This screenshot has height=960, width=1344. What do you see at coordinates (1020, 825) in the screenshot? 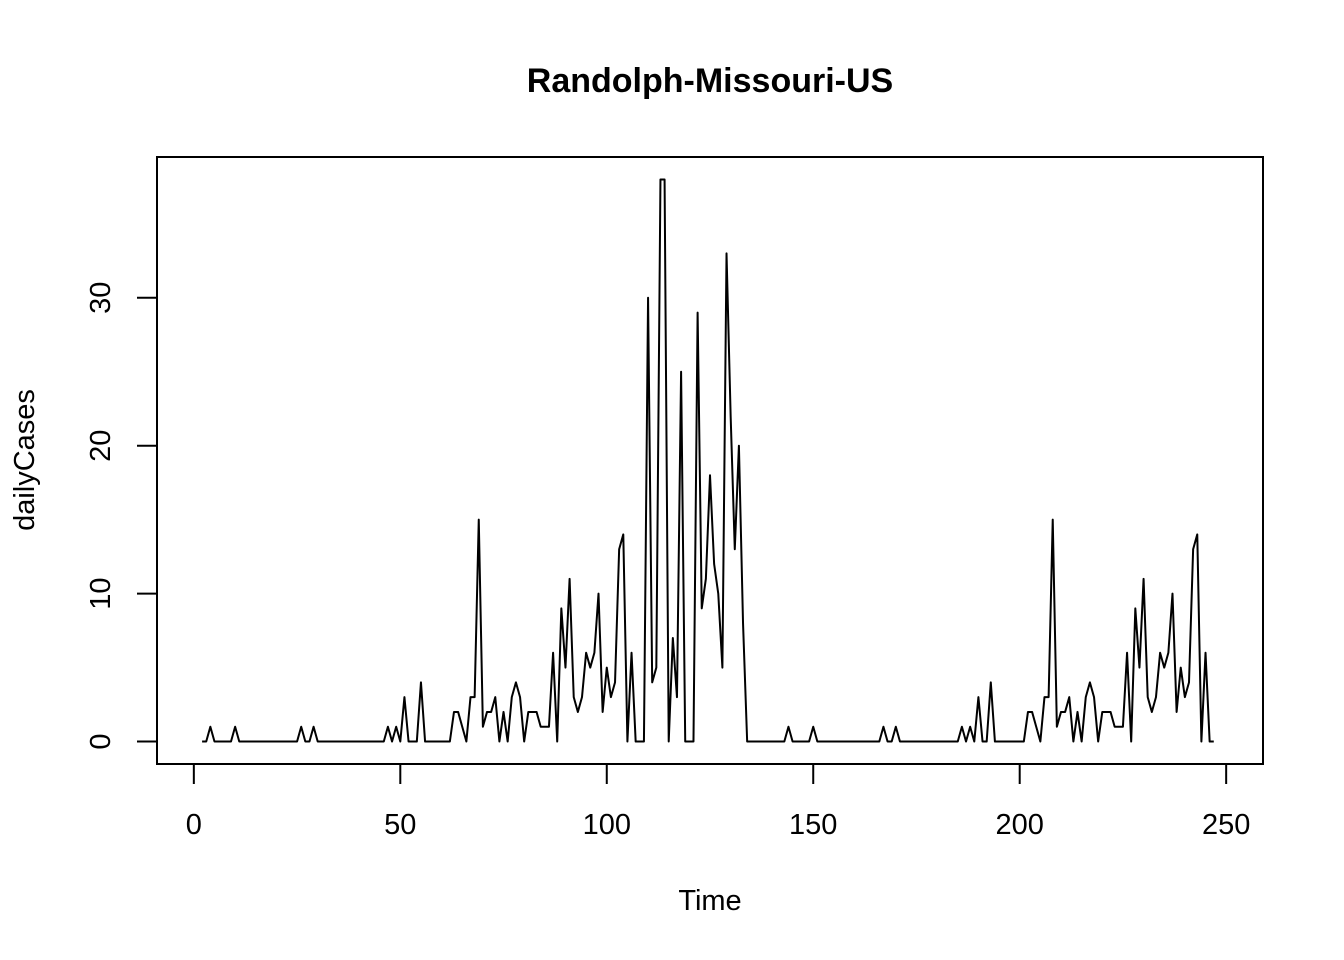
I see `x-tick-label: 200` at bounding box center [1020, 825].